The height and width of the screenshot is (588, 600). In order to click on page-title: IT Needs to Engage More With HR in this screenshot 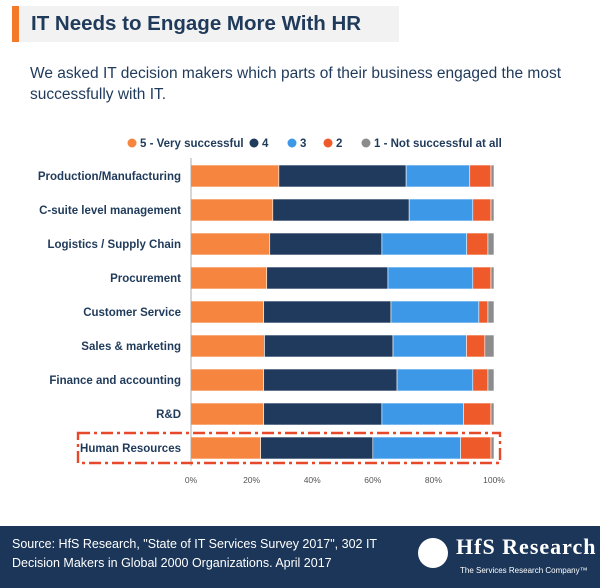, I will do `click(196, 23)`.